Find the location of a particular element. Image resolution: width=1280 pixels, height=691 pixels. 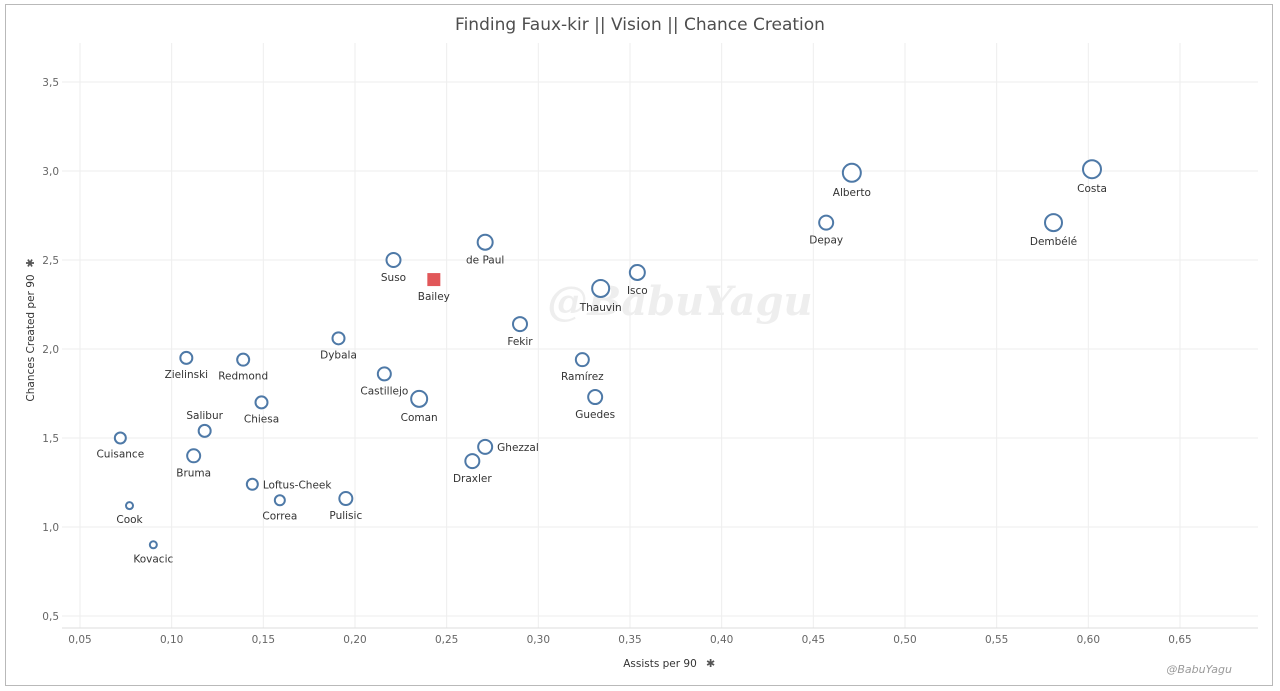

label-isco: Isco is located at coordinates (637, 291).